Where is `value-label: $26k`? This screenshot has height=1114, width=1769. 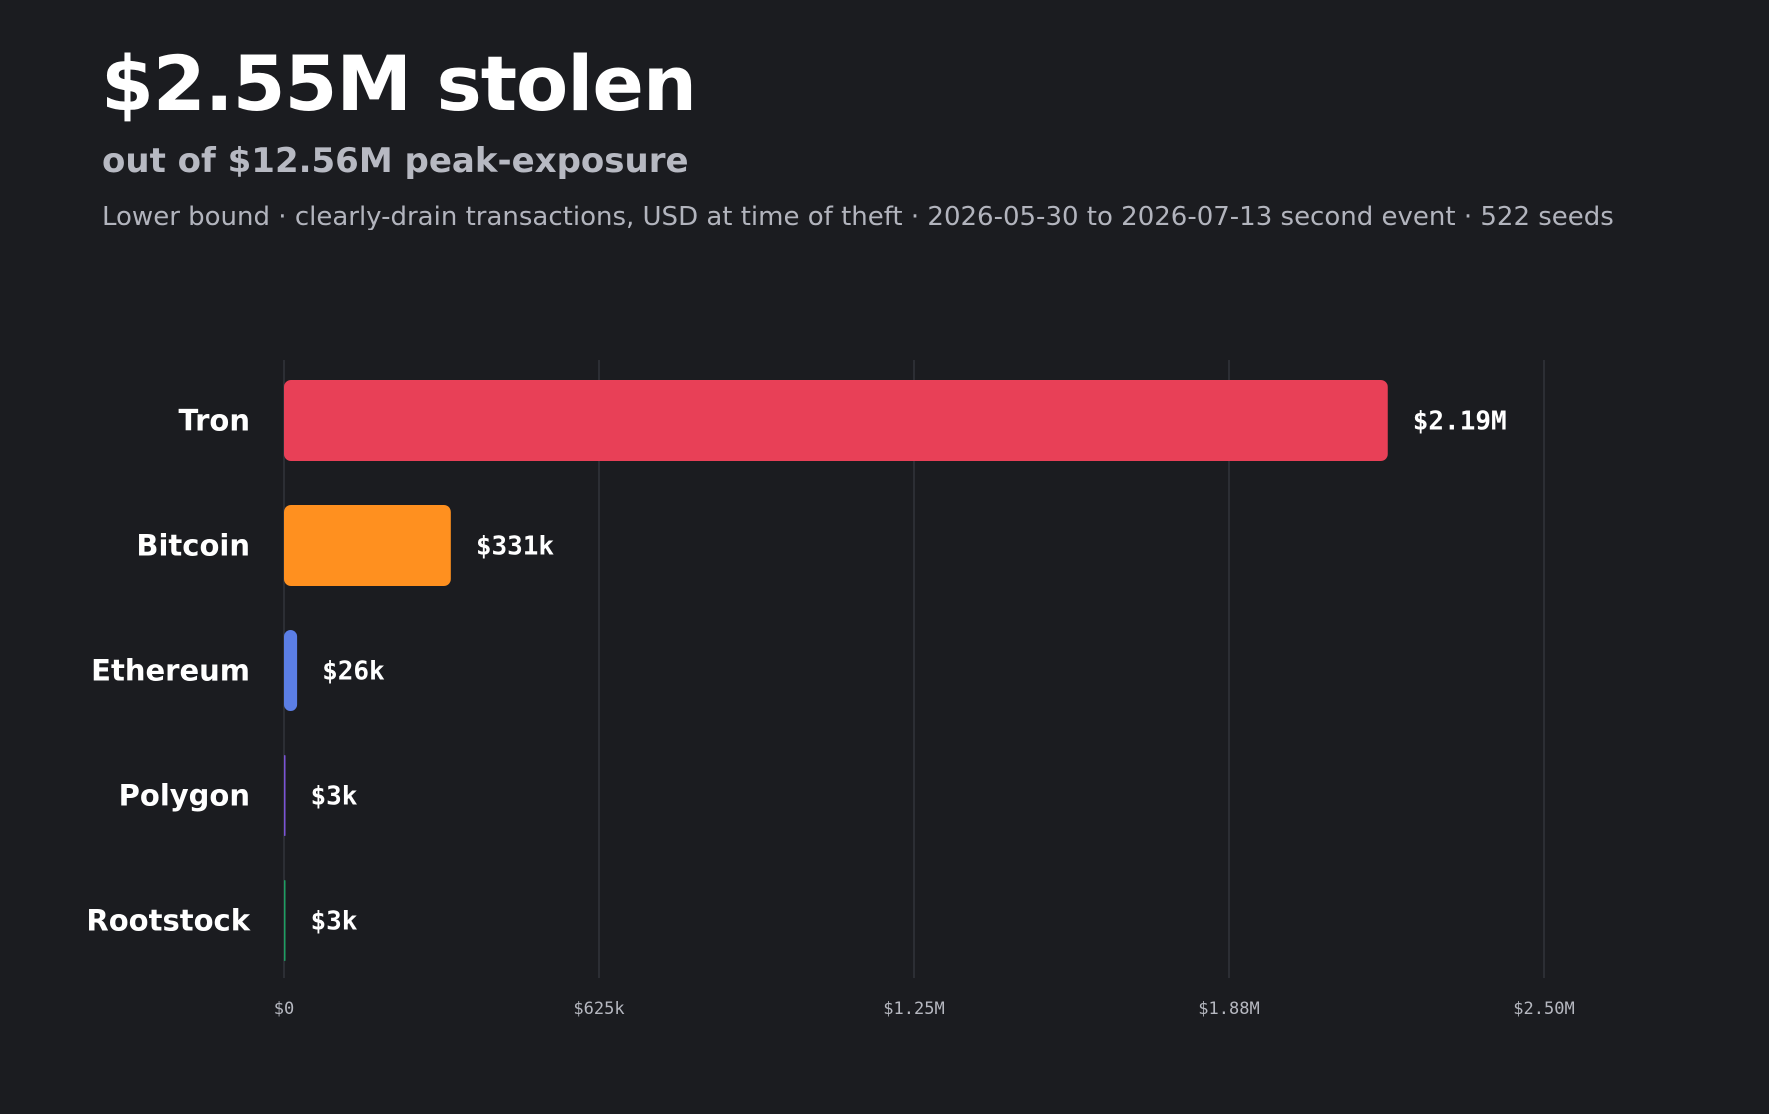 value-label: $26k is located at coordinates (353, 672).